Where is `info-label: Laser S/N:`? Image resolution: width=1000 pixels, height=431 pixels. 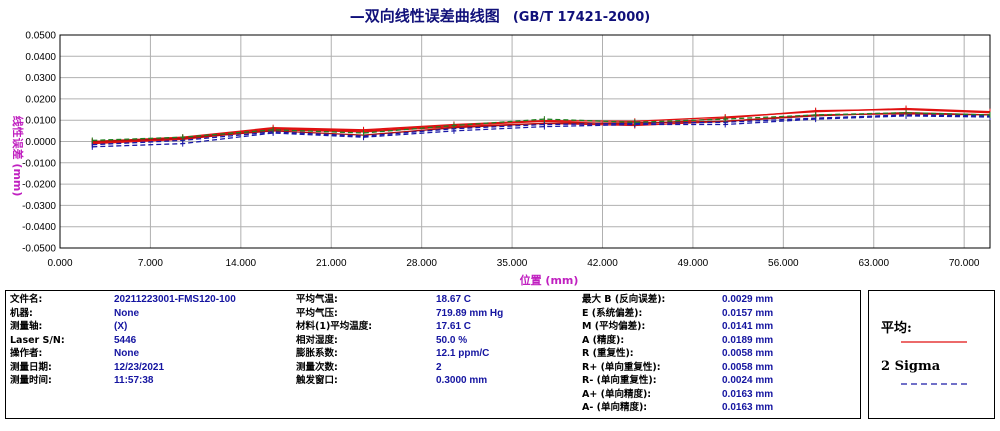 info-label: Laser S/N: is located at coordinates (37, 340).